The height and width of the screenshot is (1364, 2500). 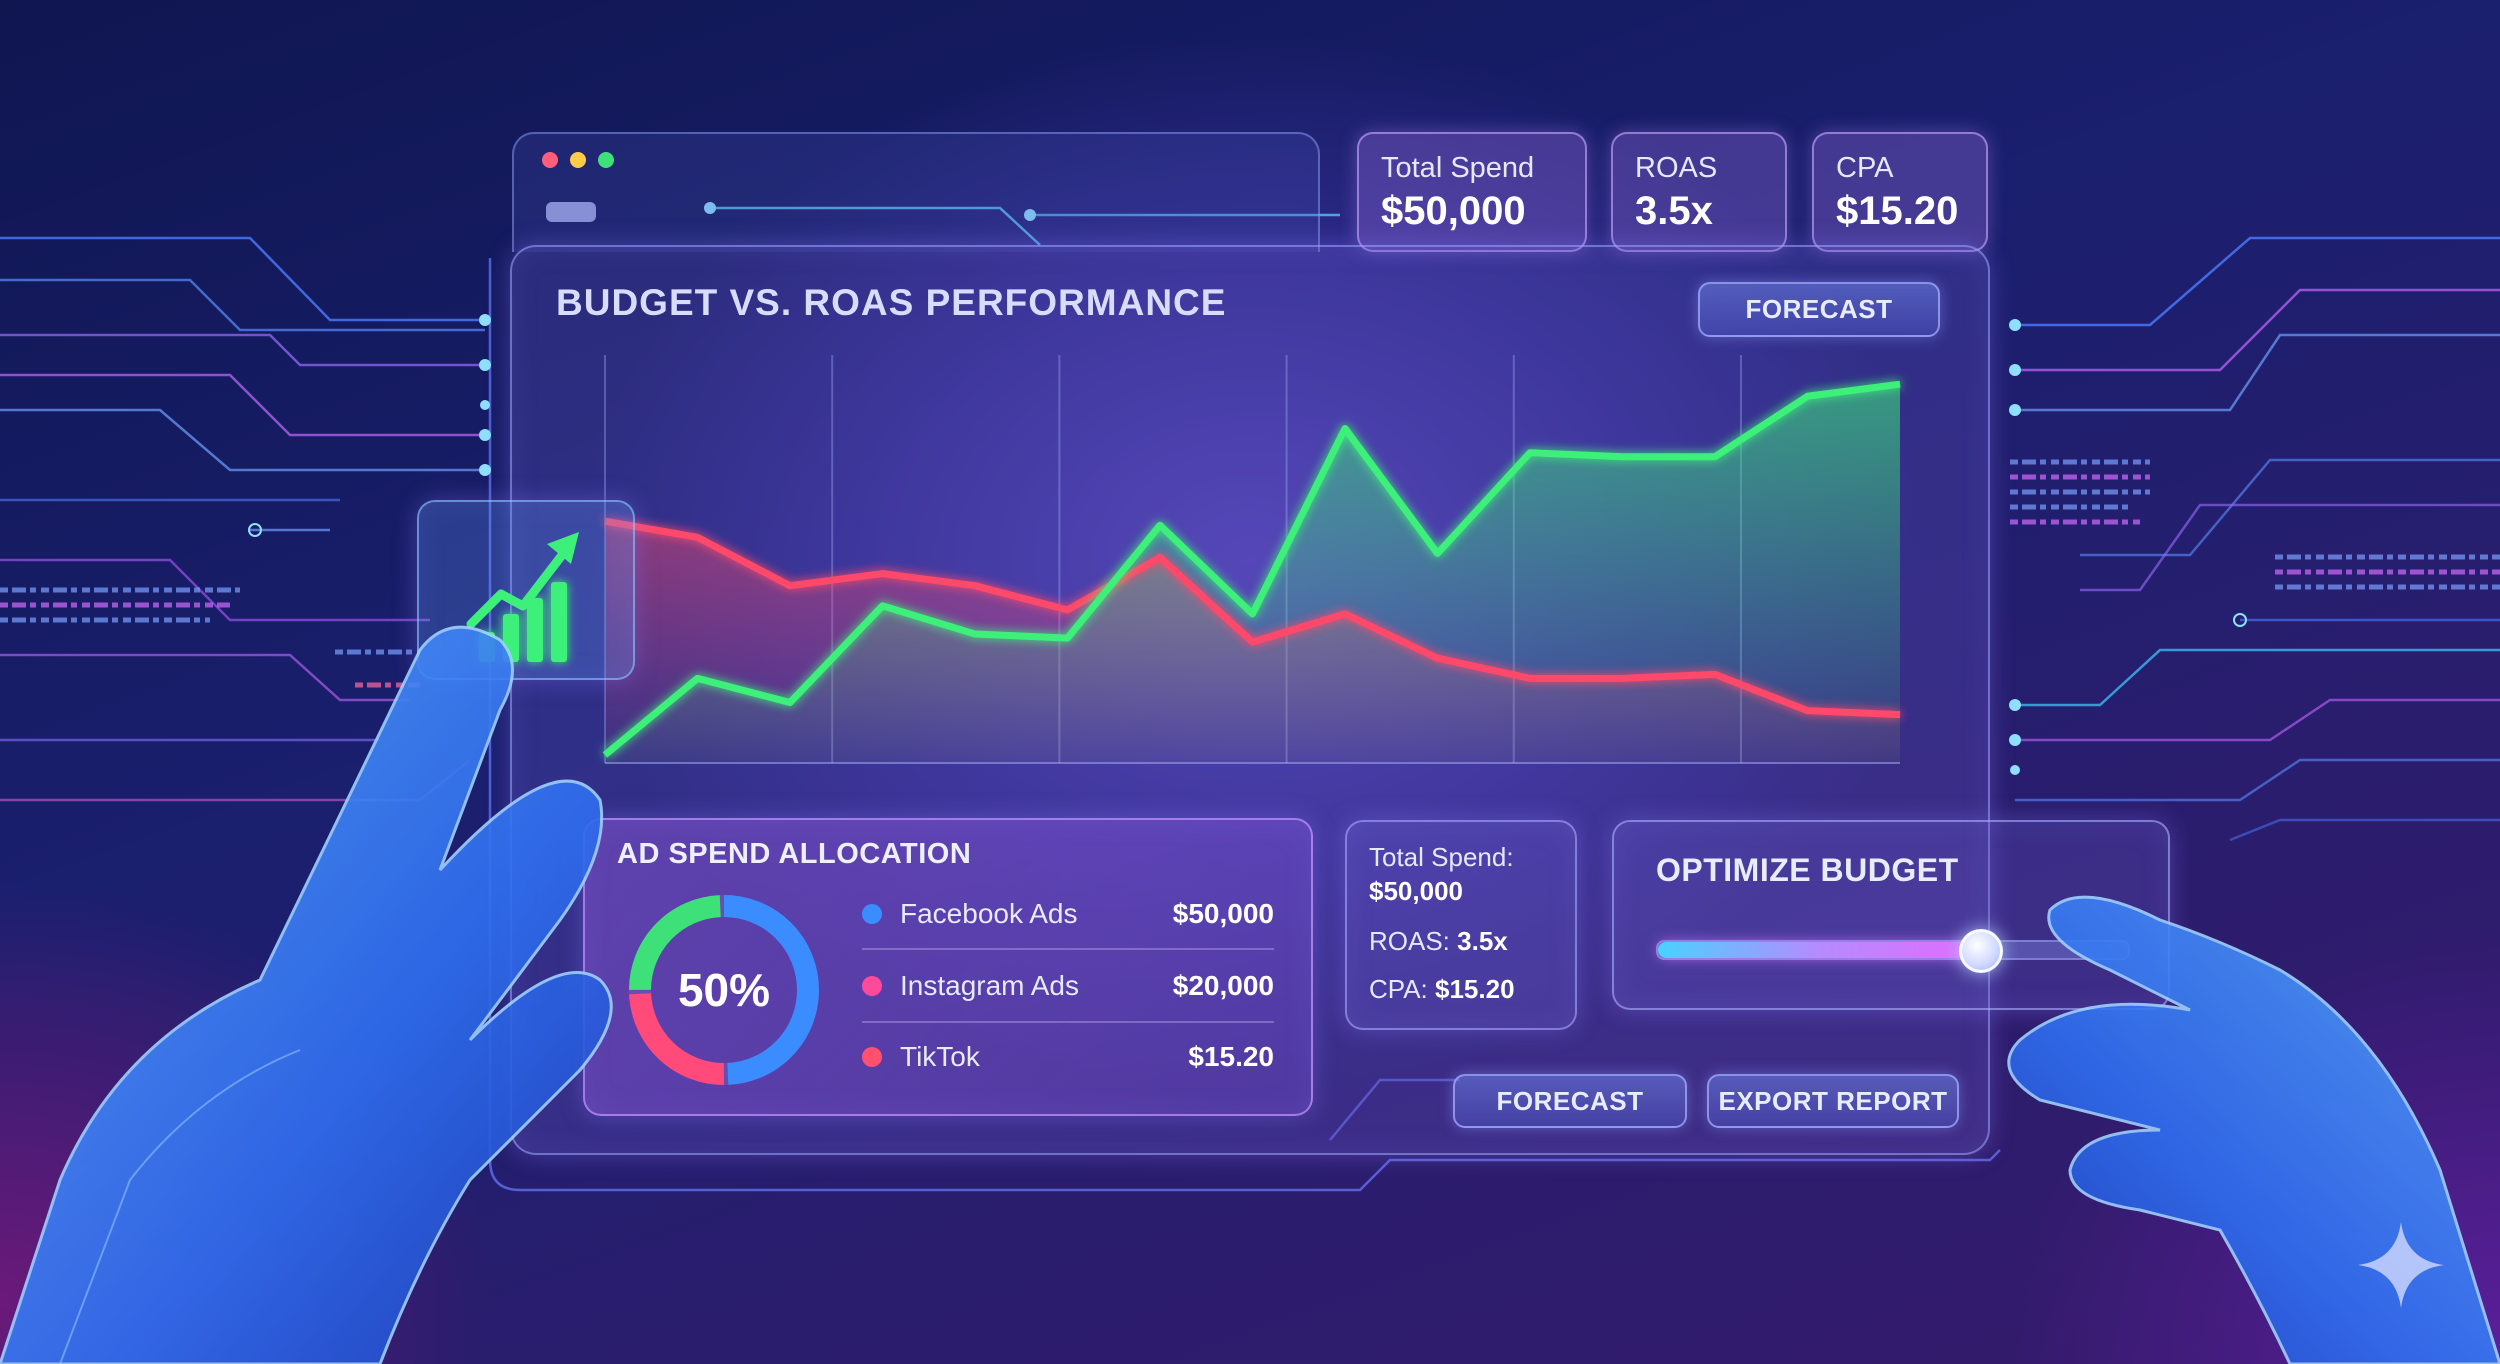 I want to click on allocation-amount: $20,000, so click(x=1223, y=985).